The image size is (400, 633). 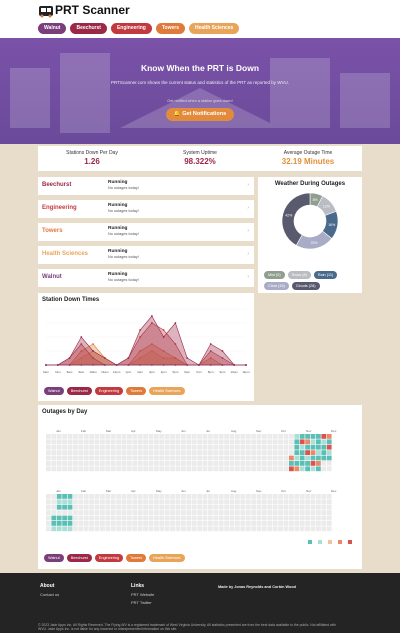 I want to click on outages-legend-0: Walnut, so click(x=54, y=558).